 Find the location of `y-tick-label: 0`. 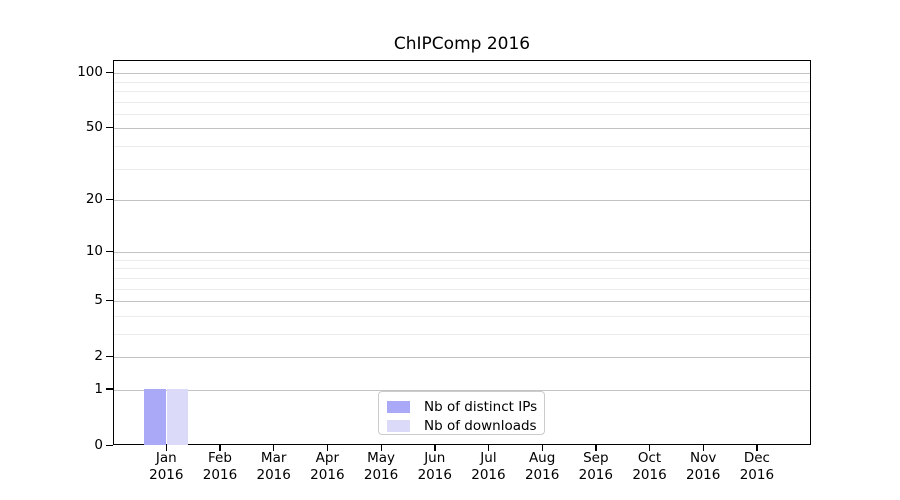

y-tick-label: 0 is located at coordinates (98, 445).